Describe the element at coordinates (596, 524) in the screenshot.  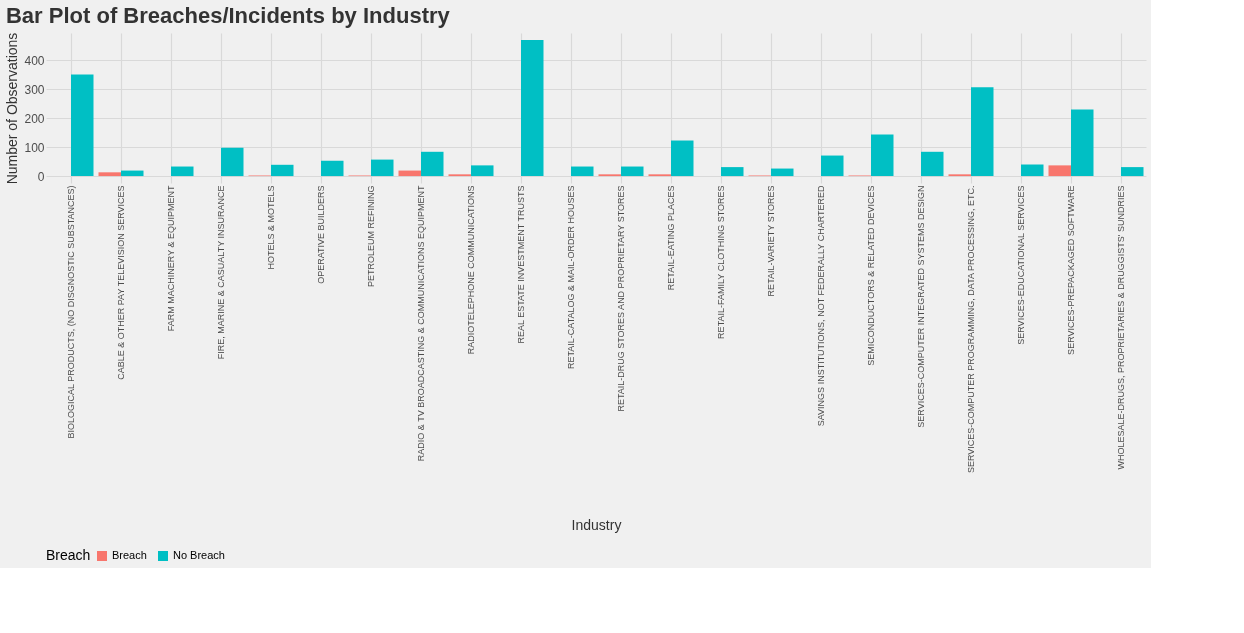
I see `x-axis-title: Industry` at that location.